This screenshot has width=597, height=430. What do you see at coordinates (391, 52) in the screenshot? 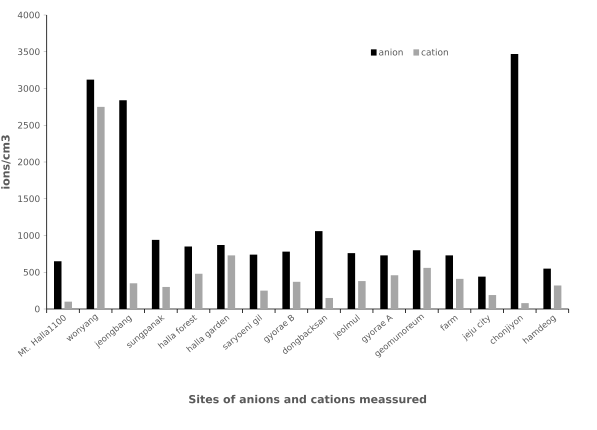
I see `legend-label: anion` at bounding box center [391, 52].